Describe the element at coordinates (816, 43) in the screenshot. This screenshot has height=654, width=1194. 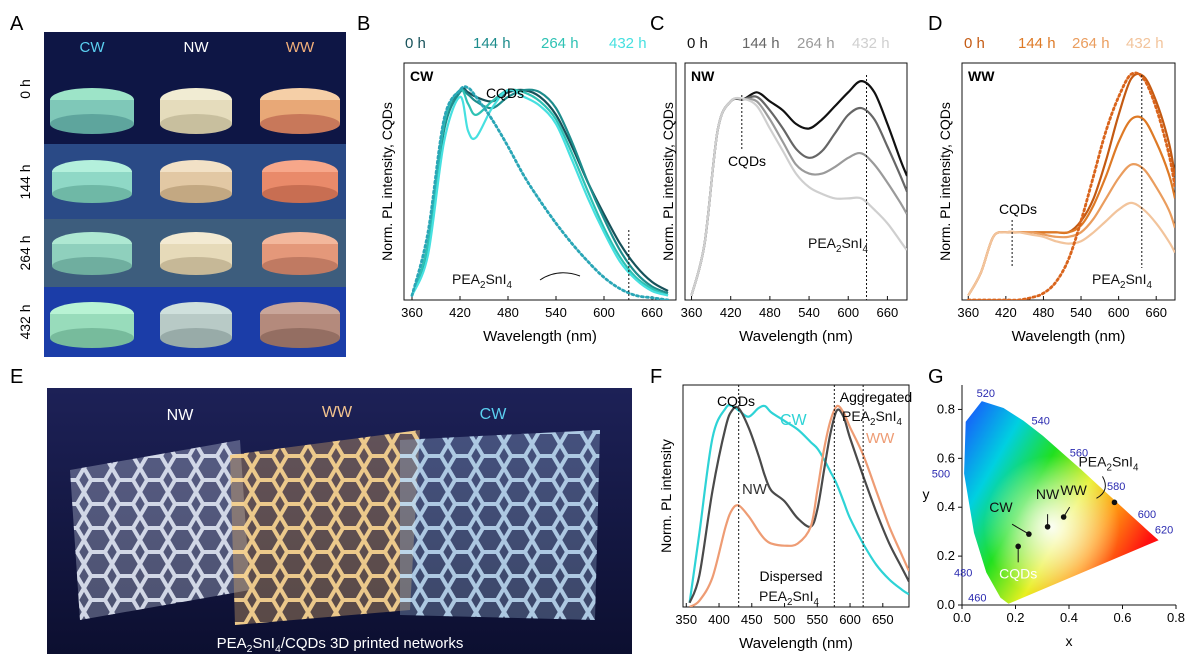
I see `c-legend-2: 264 h` at that location.